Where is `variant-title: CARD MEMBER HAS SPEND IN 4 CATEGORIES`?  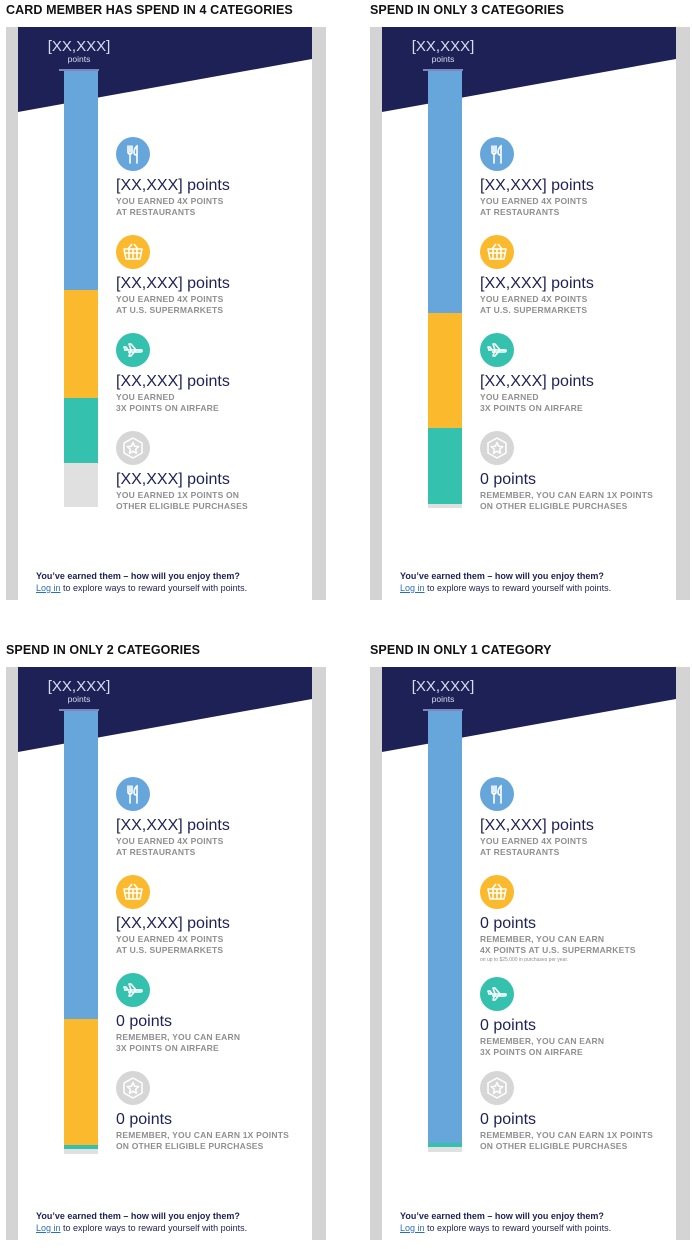 variant-title: CARD MEMBER HAS SPEND IN 4 CATEGORIES is located at coordinates (149, 10).